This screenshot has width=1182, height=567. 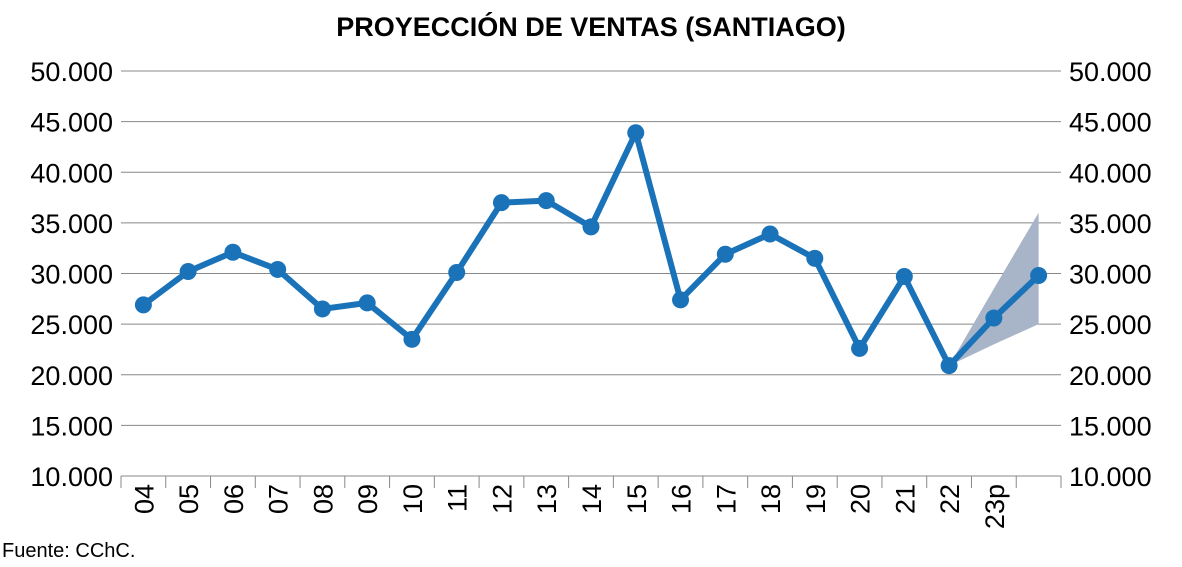 What do you see at coordinates (1110, 173) in the screenshot?
I see `y-tick-label-right: 40.000` at bounding box center [1110, 173].